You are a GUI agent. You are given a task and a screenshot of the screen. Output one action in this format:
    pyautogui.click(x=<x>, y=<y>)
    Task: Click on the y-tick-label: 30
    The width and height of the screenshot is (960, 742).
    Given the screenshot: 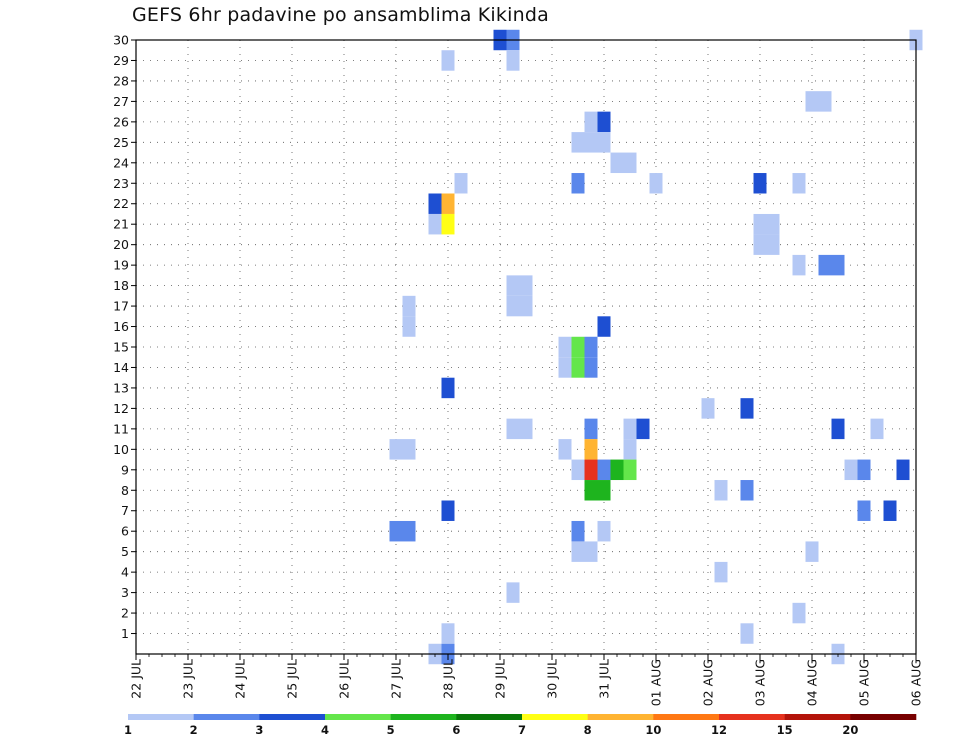 What is the action you would take?
    pyautogui.click(x=121, y=40)
    